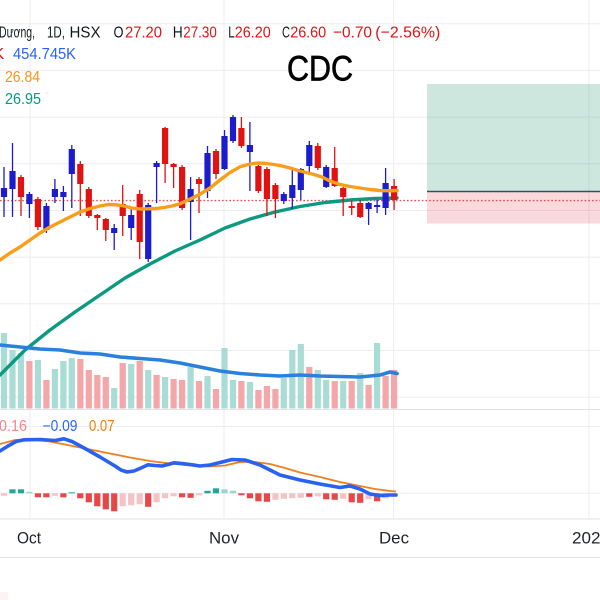 This screenshot has height=600, width=600. Describe the element at coordinates (23, 99) in the screenshot. I see `svg-text: 26.95` at that location.